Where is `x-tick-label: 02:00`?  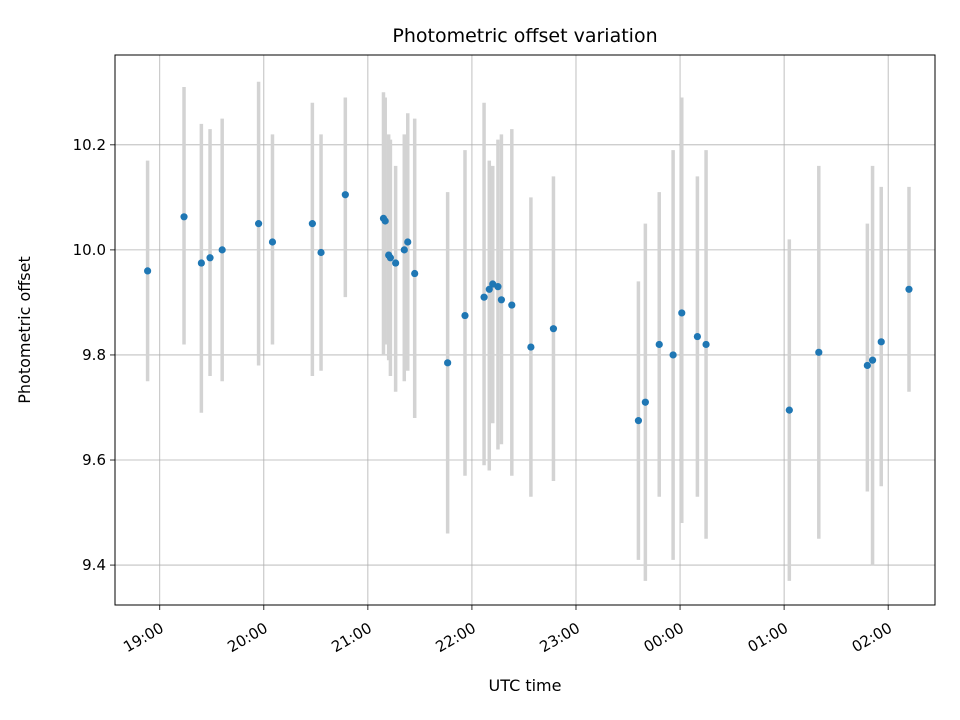 x-tick-label: 02:00 is located at coordinates (872, 637).